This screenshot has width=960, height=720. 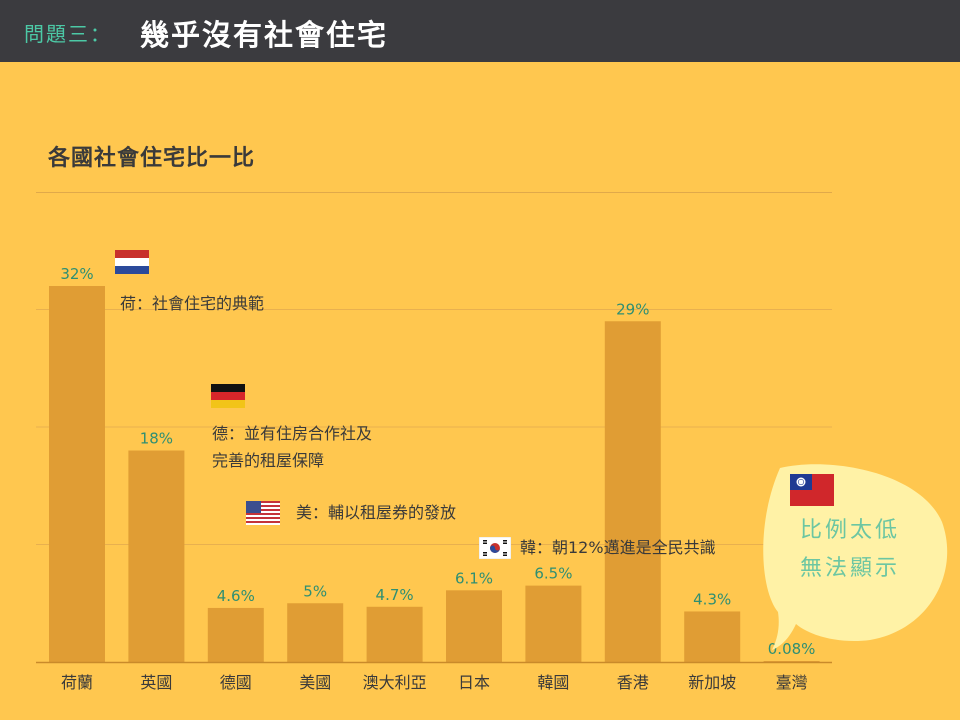 I want to click on category-label: 韓國, so click(x=553, y=682).